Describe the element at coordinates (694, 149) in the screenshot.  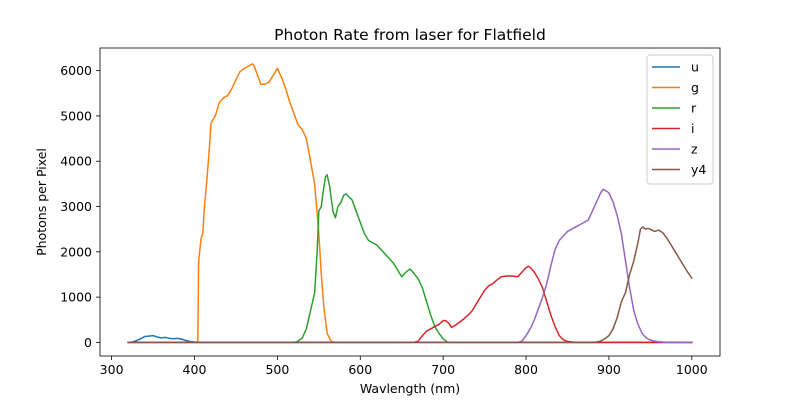
I see `legend-label-z: z` at that location.